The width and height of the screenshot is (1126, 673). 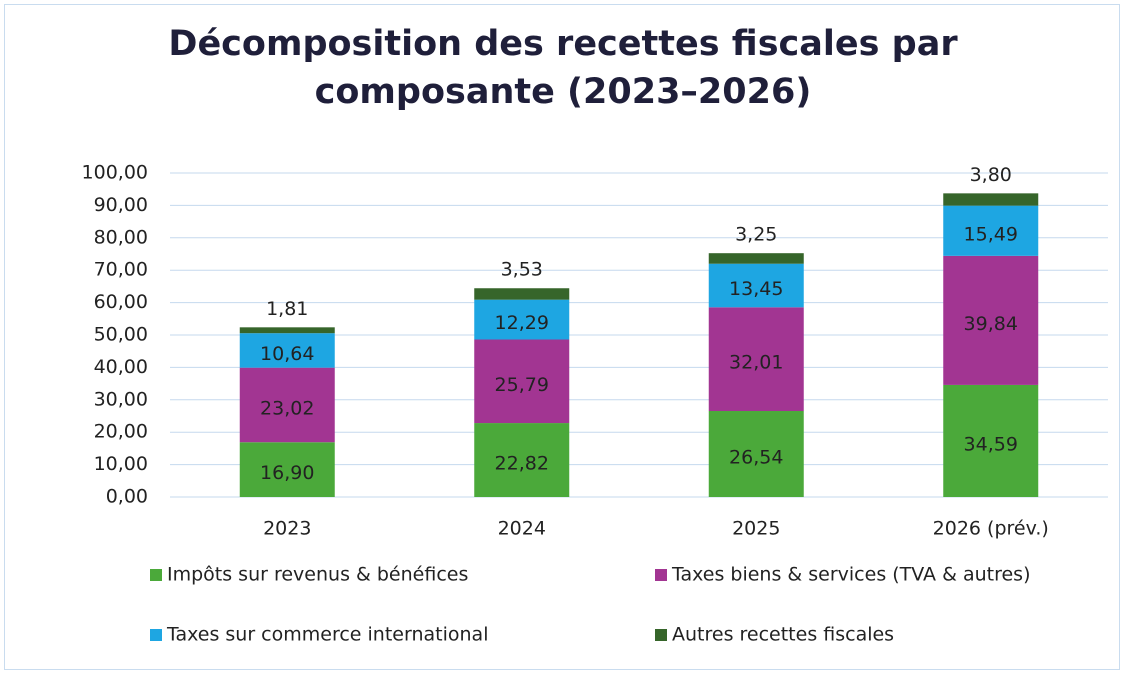 What do you see at coordinates (756, 289) in the screenshot?
I see `data-label: 13,45` at bounding box center [756, 289].